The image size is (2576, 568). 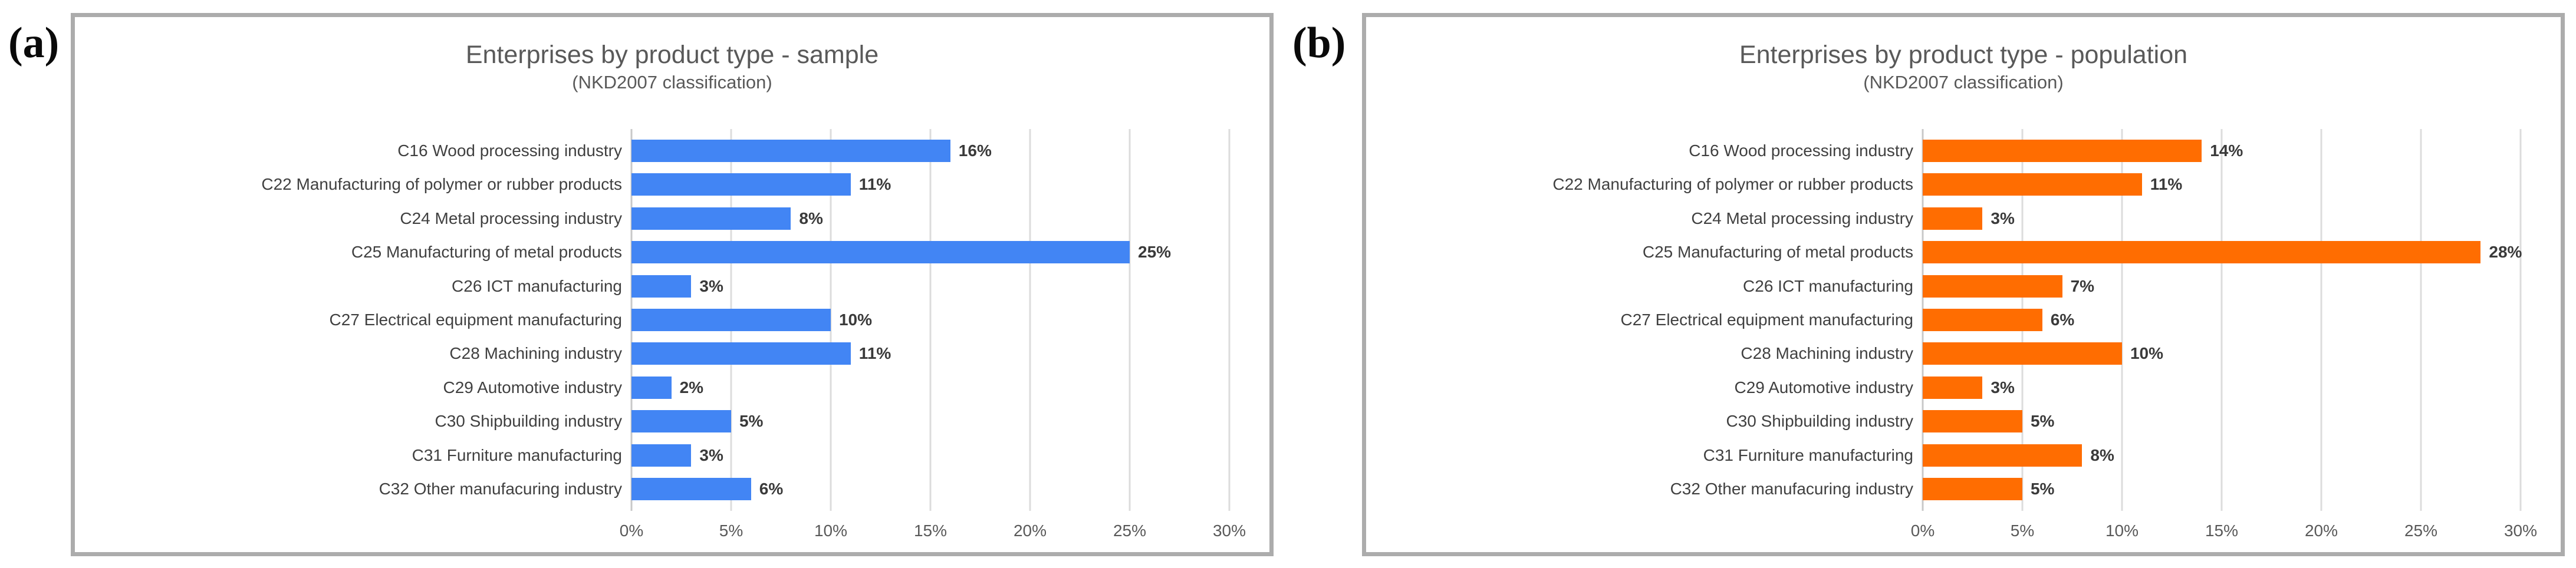 I want to click on category-label: C16 Wood processing industry, so click(x=510, y=150).